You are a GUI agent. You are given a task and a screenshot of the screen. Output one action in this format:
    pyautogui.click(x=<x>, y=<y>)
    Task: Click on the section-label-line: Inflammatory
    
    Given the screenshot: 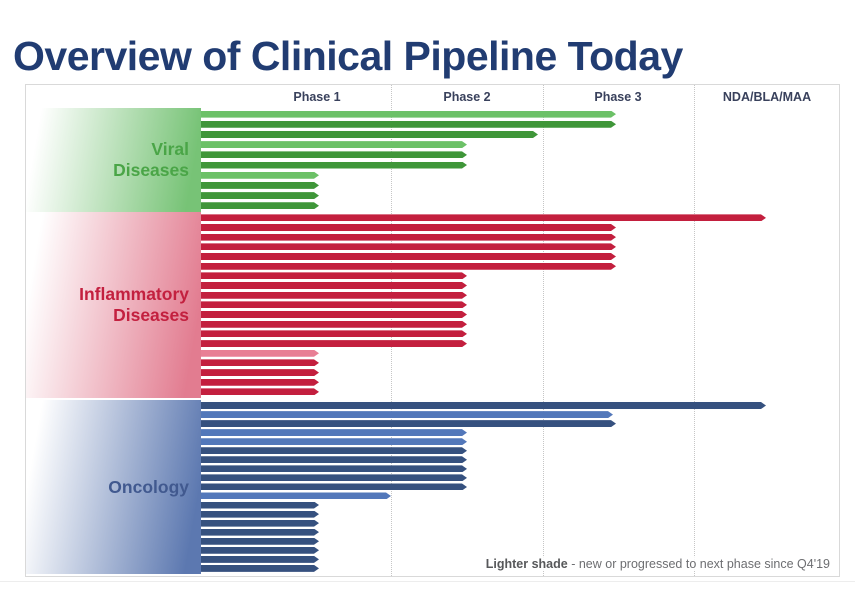 What is the action you would take?
    pyautogui.click(x=134, y=294)
    